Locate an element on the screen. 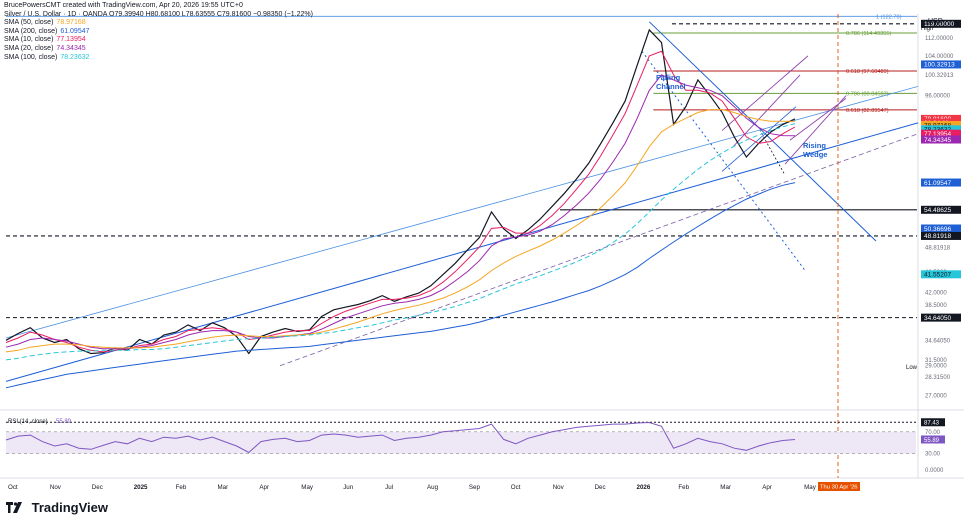 Image resolution: width=964 pixels, height=526 pixels. sma-legend-value: 61.09547 is located at coordinates (75, 31).